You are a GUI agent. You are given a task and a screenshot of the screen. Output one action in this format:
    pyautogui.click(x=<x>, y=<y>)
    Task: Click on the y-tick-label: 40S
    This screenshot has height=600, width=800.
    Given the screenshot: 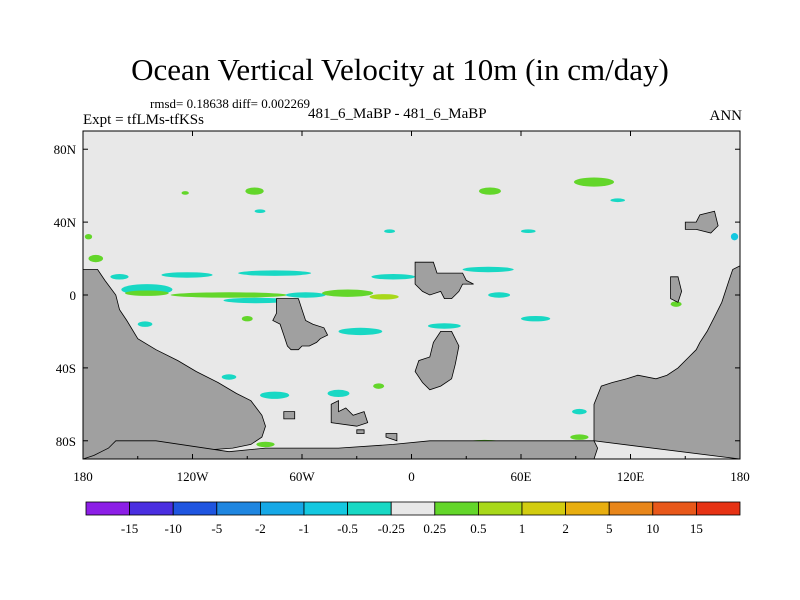 What is the action you would take?
    pyautogui.click(x=66, y=368)
    